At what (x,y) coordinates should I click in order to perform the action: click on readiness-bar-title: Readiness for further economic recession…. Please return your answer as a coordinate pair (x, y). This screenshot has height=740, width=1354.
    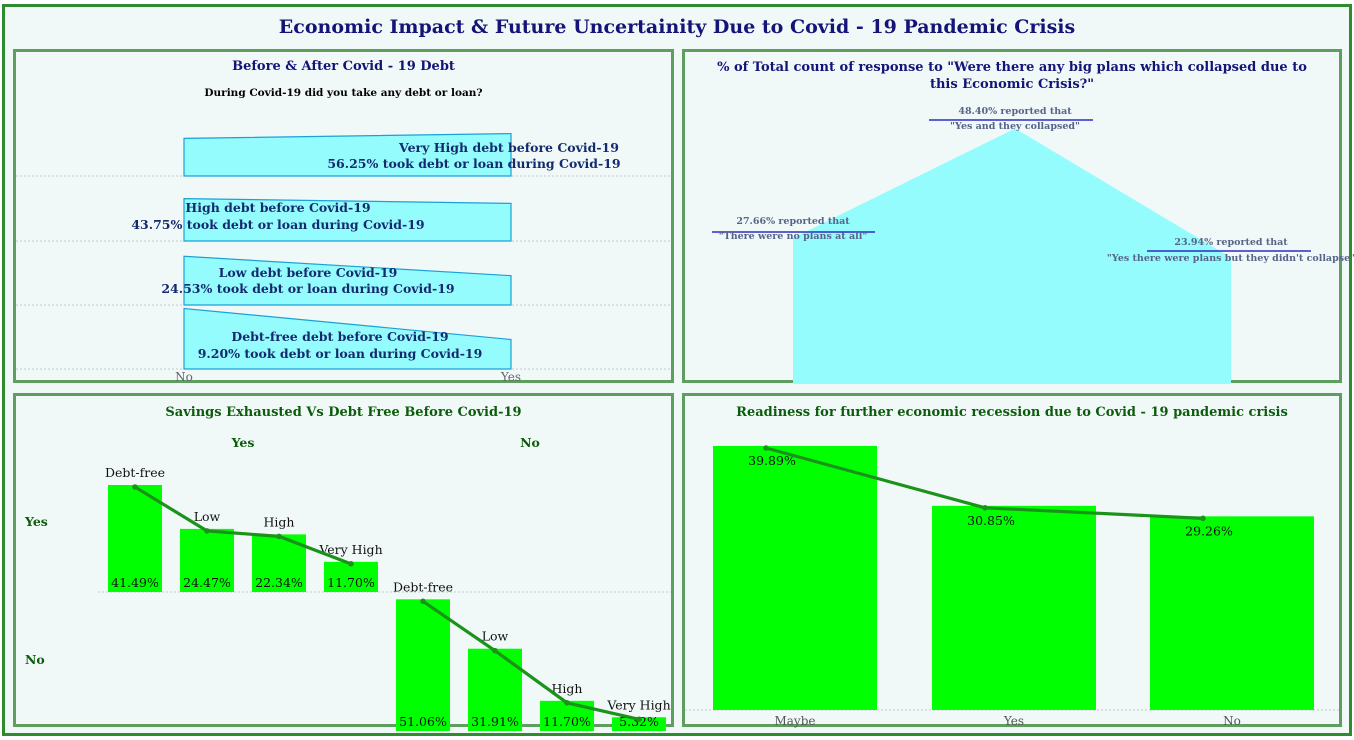
    Looking at the image, I should click on (1012, 412).